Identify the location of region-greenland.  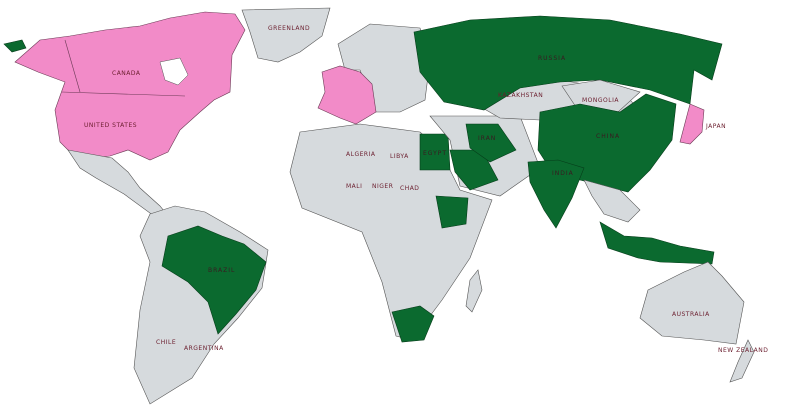
(286, 35).